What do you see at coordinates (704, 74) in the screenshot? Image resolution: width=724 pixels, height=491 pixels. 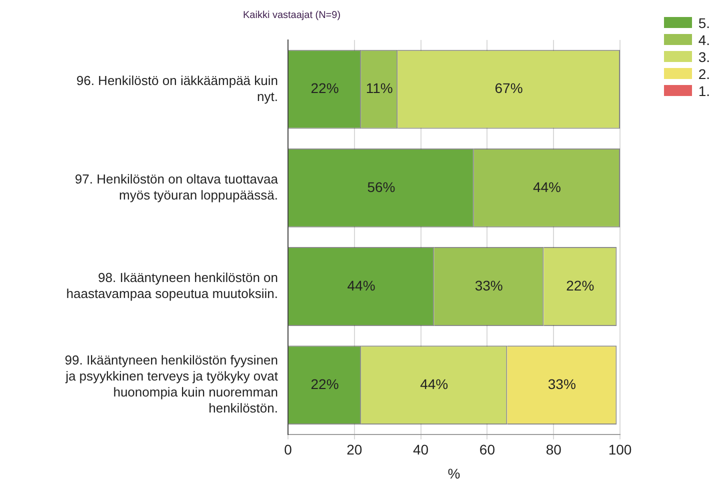 I see `legend-label: 2.` at bounding box center [704, 74].